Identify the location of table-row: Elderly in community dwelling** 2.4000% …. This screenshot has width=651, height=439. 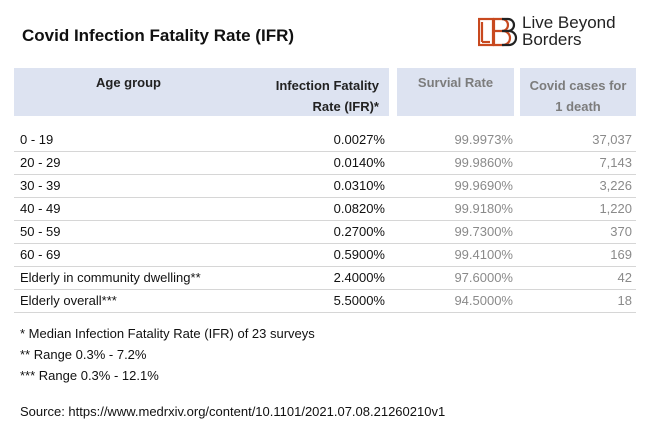
(325, 278).